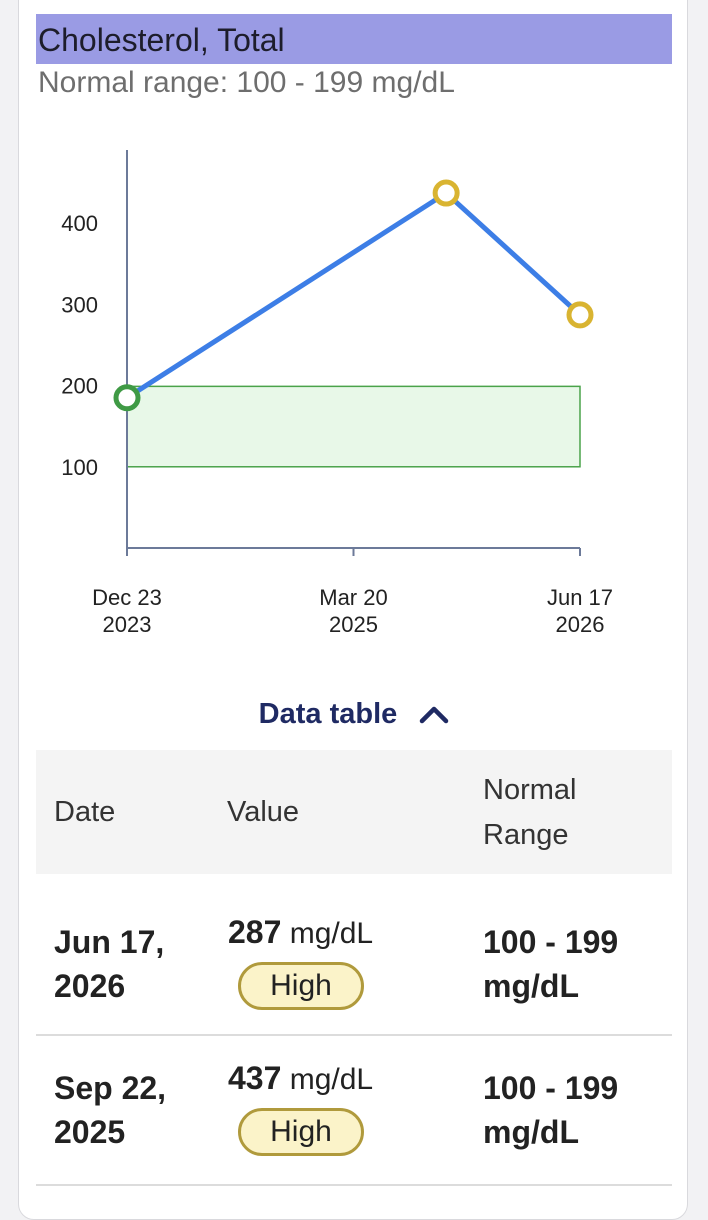 The width and height of the screenshot is (708, 1220). I want to click on x-tick-label: 2026, so click(580, 624).